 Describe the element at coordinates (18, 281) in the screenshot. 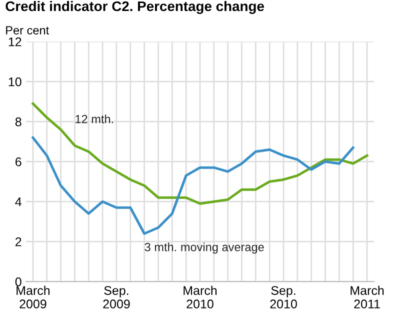

I see `y-tick-label: 0` at that location.